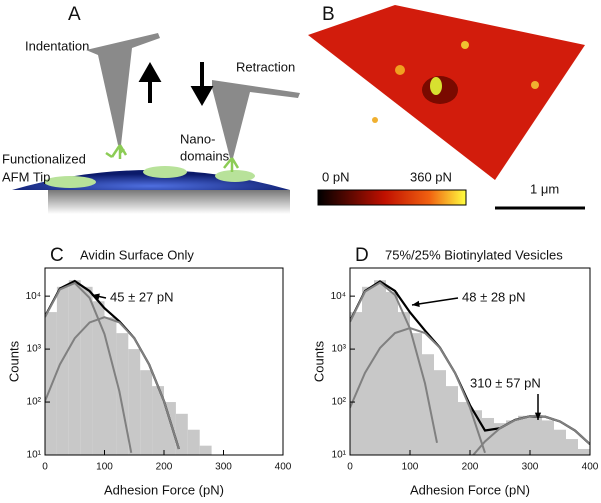  I want to click on substrate, so click(169, 202).